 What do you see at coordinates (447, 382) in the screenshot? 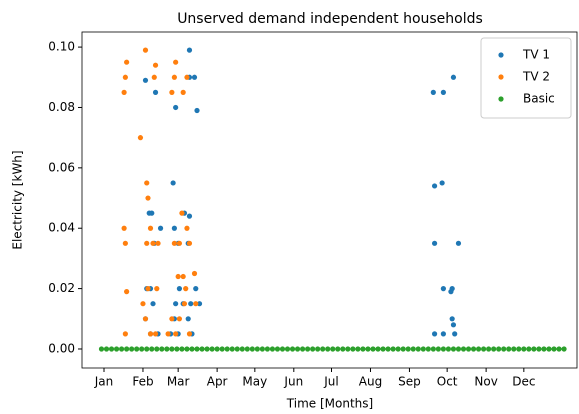
I see `x-tick-label: Oct` at bounding box center [447, 382].